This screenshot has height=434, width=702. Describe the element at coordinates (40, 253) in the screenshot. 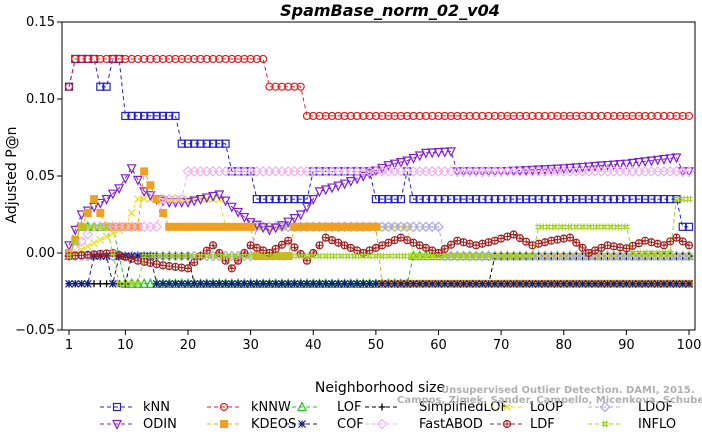

I see `y-tick-label: 0.00` at that location.